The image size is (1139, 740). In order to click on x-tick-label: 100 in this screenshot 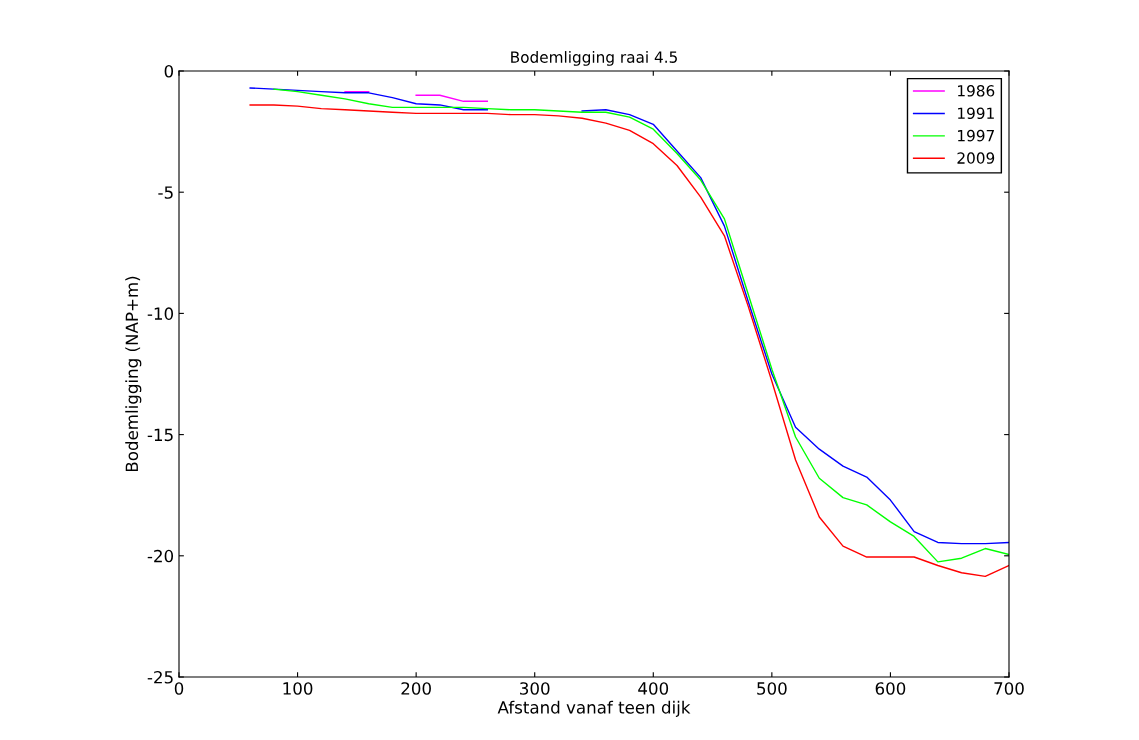, I will do `click(298, 688)`.